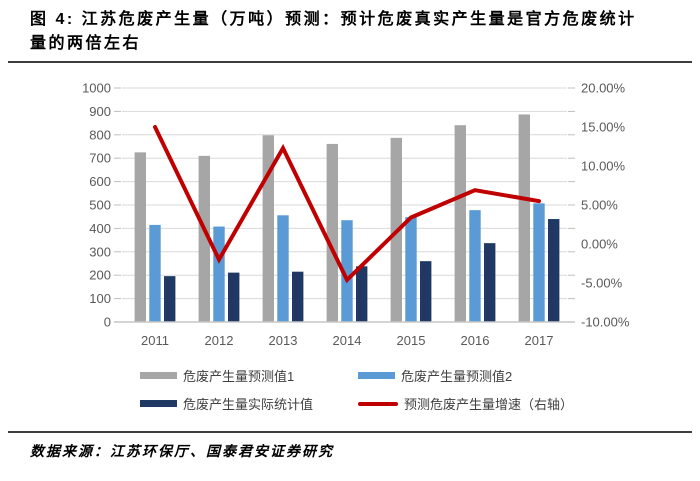 This screenshot has height=481, width=700. What do you see at coordinates (100, 134) in the screenshot?
I see `left-axis-label: 800` at bounding box center [100, 134].